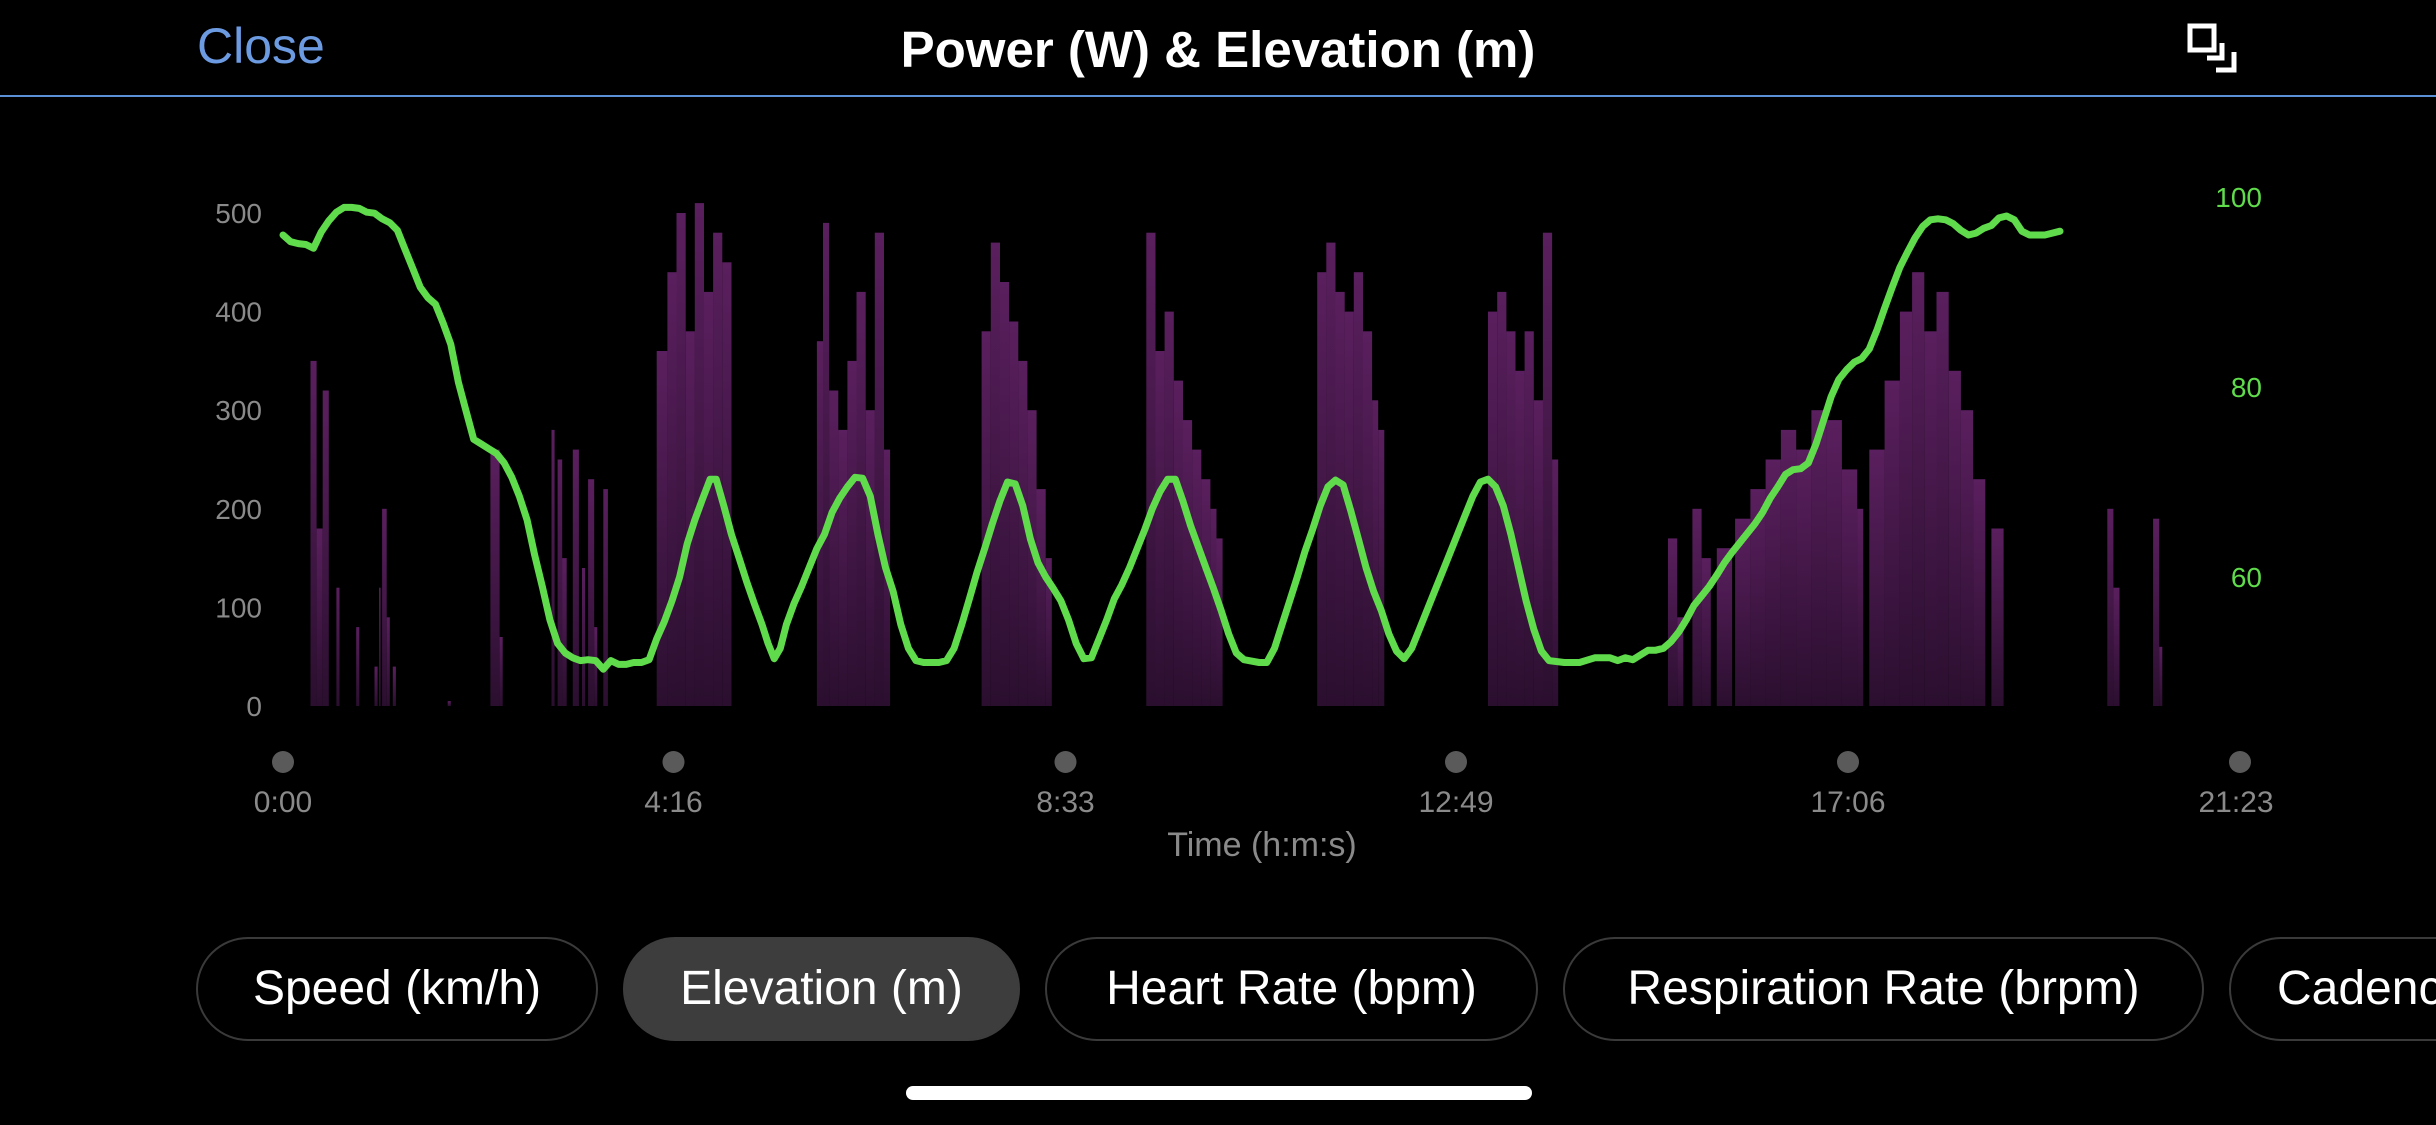 Image resolution: width=2436 pixels, height=1125 pixels. I want to click on tab-respiration-rate: Respiration Rate (brpm), so click(1883, 989).